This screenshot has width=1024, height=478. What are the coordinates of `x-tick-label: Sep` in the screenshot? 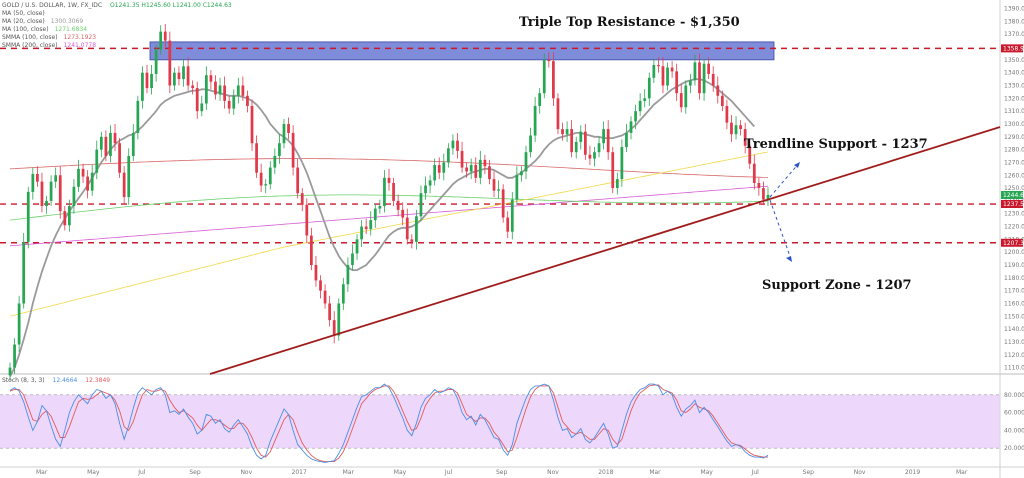 It's located at (502, 472).